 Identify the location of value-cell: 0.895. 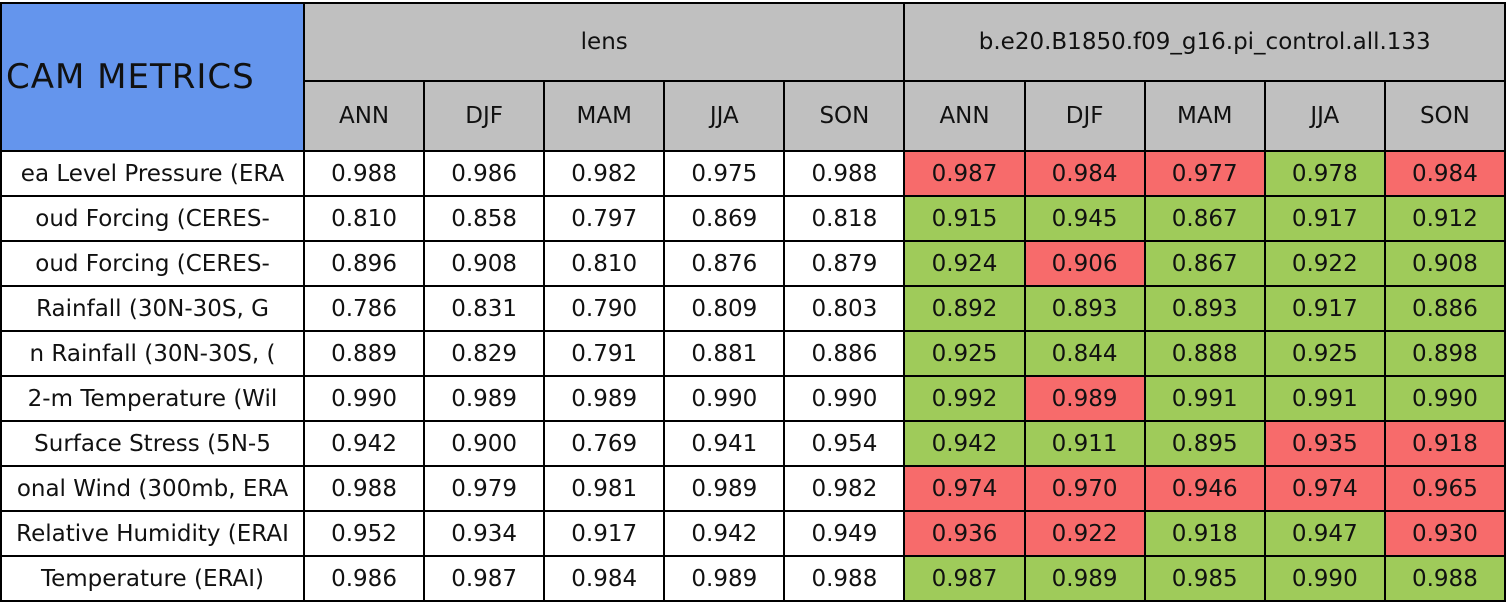
(1204, 443).